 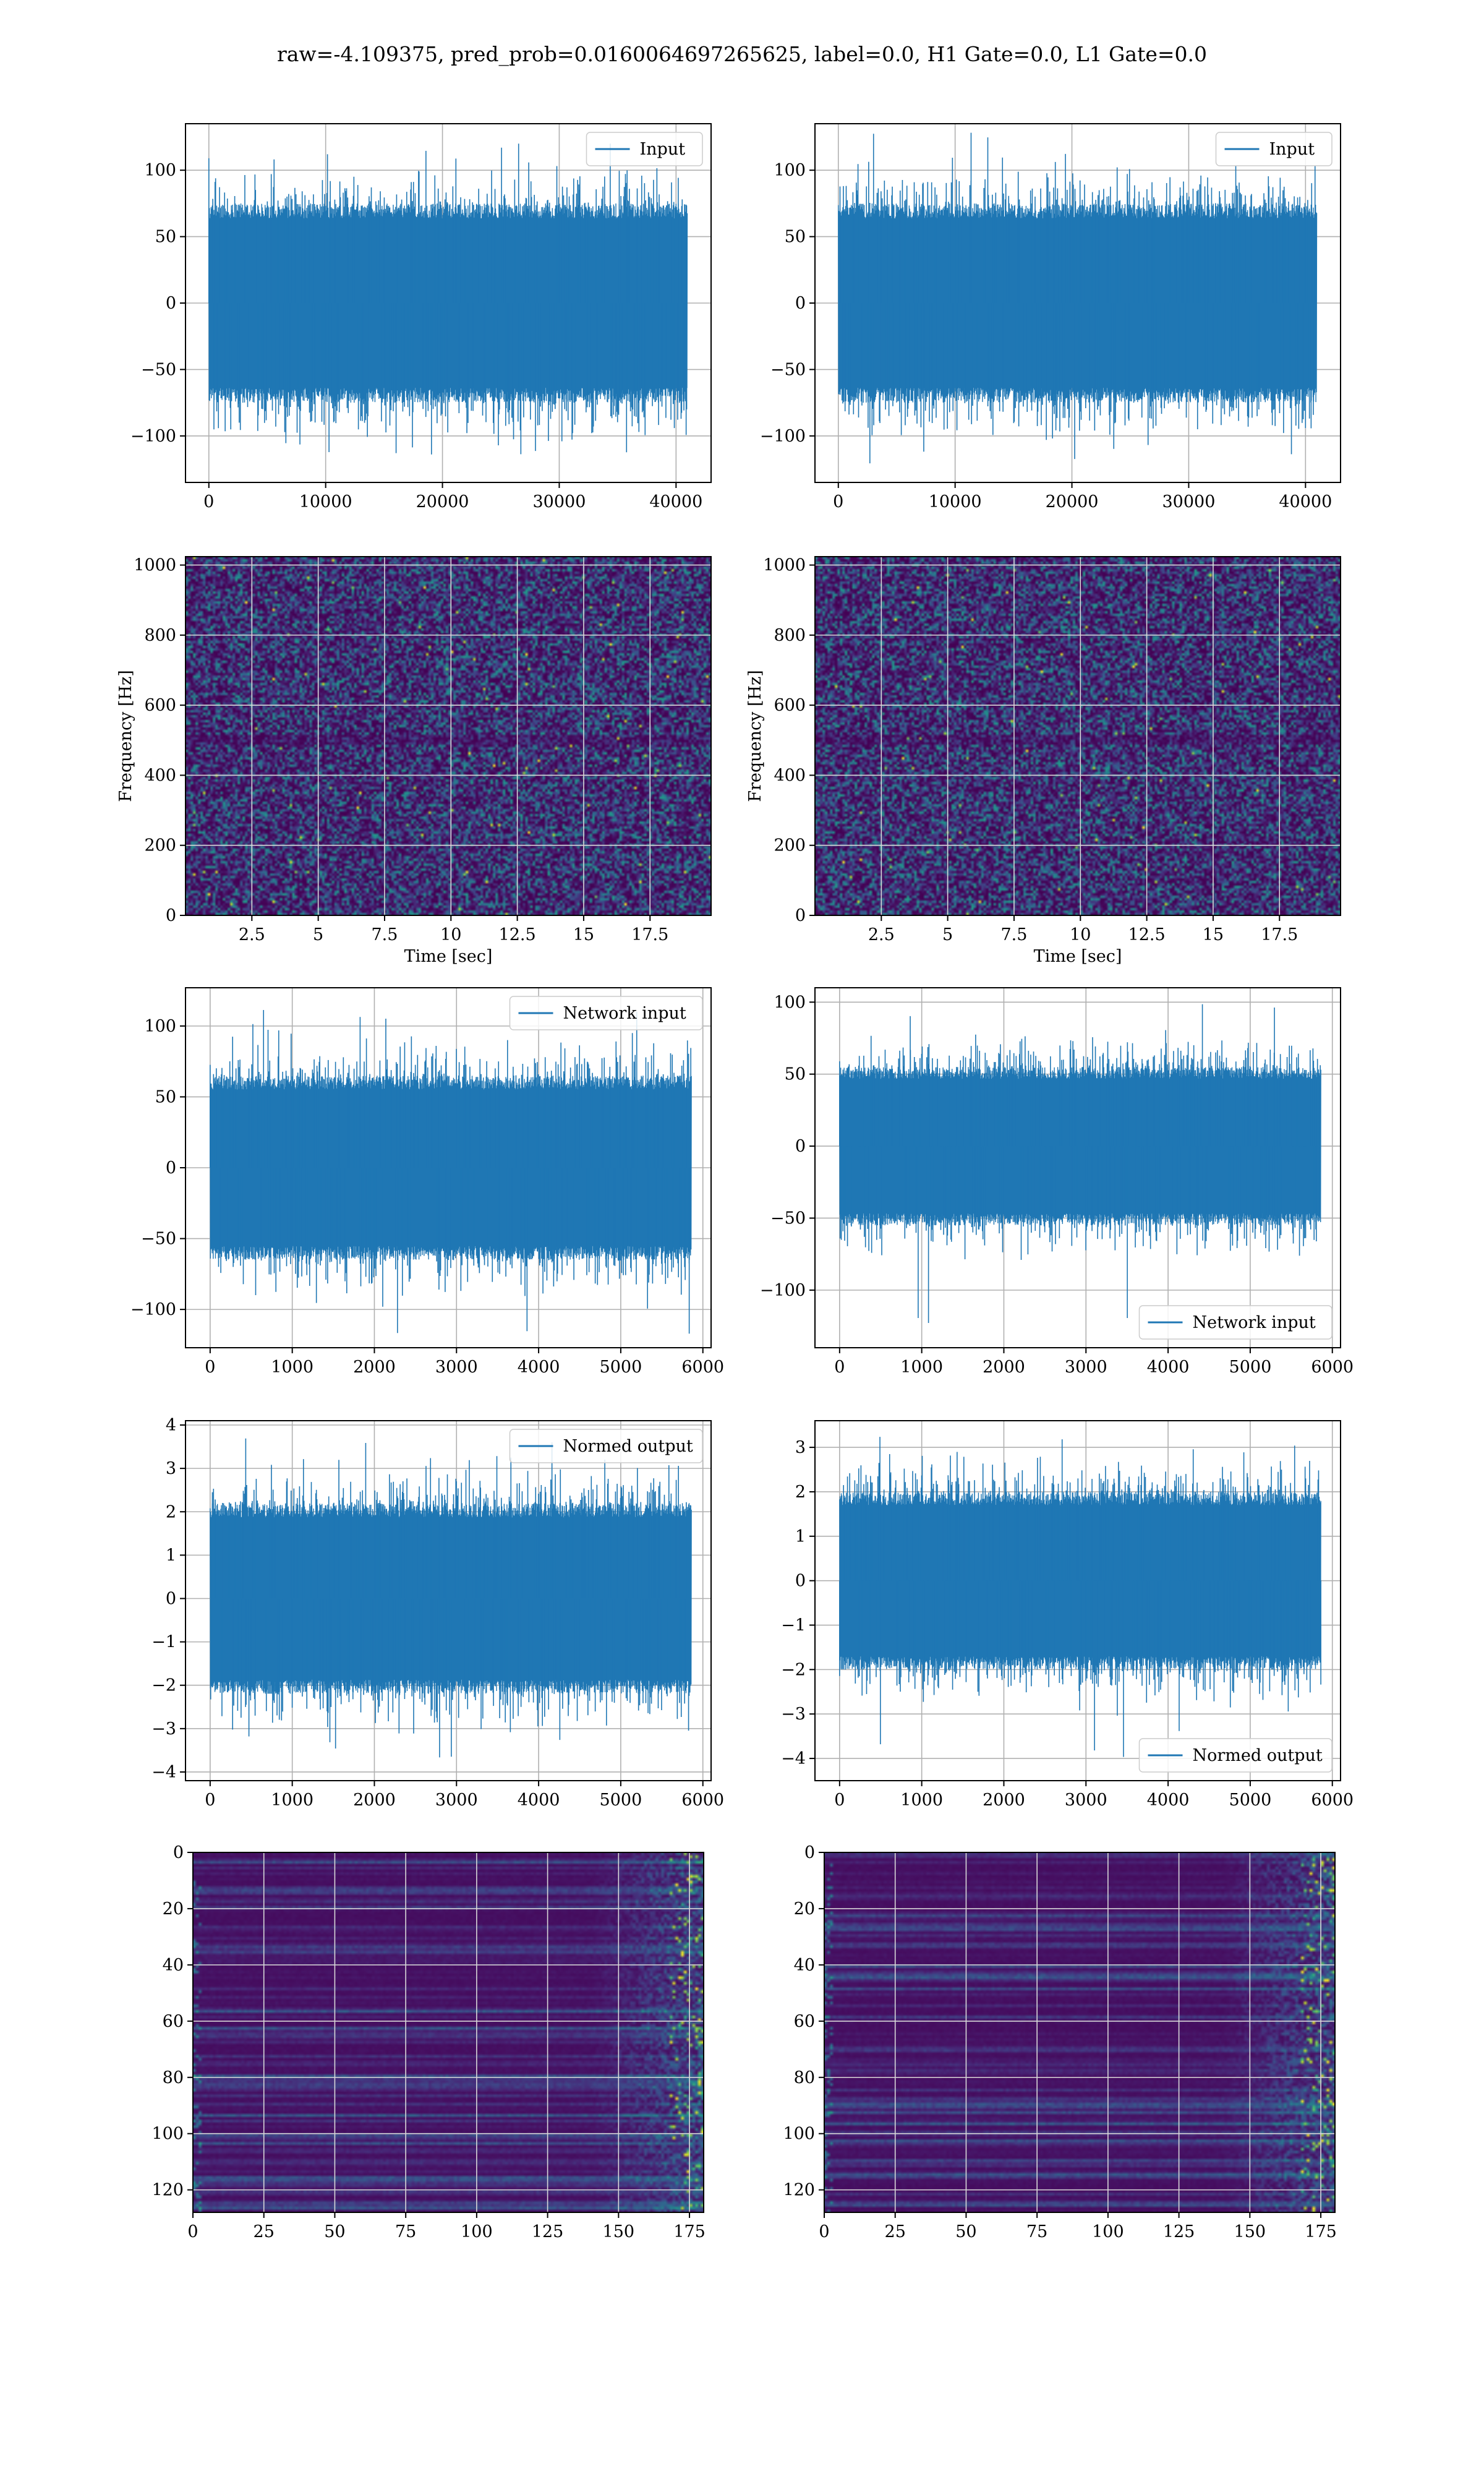 I want to click on x-axis-label: Time [sec], so click(x=1078, y=956).